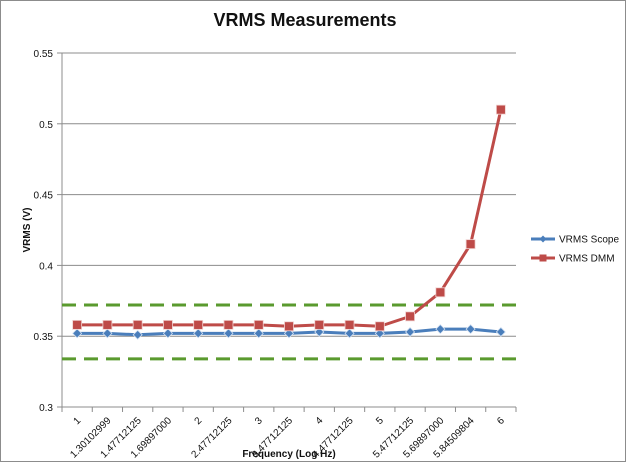  Describe the element at coordinates (44, 54) in the screenshot. I see `y-tick-label: 0.55` at that location.